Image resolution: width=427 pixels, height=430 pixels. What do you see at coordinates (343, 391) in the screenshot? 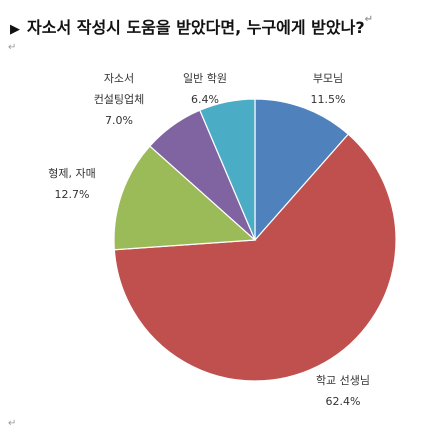
I see `slice-label: 학교 선생님 62.4%` at bounding box center [343, 391].